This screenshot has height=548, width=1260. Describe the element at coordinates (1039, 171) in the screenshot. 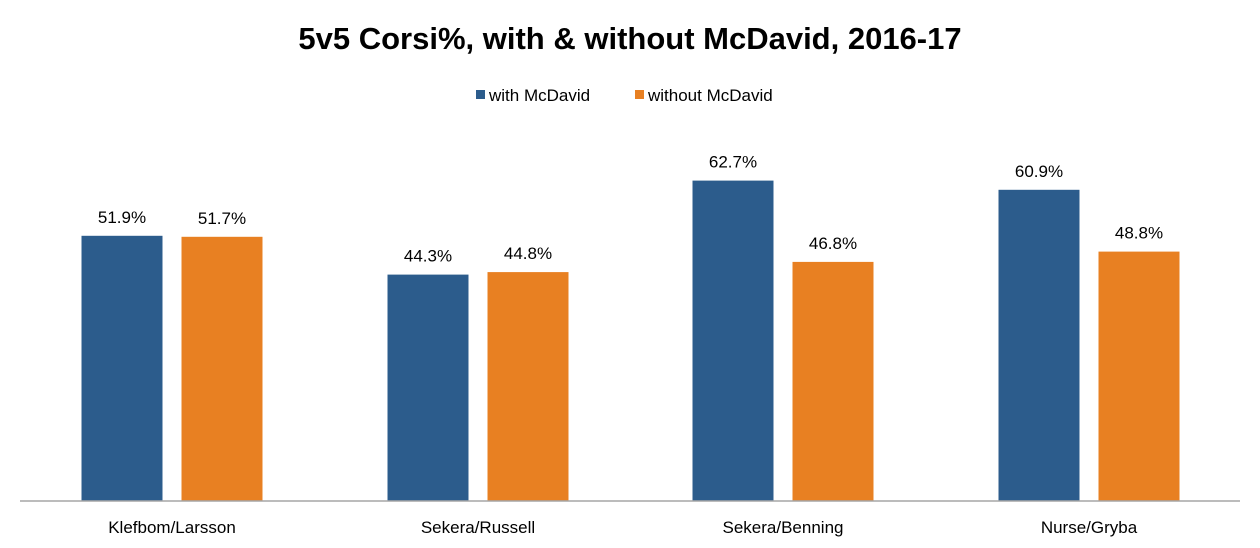

I see `data-label-nurse-gryba-with-mcdavid: 60.9%` at that location.